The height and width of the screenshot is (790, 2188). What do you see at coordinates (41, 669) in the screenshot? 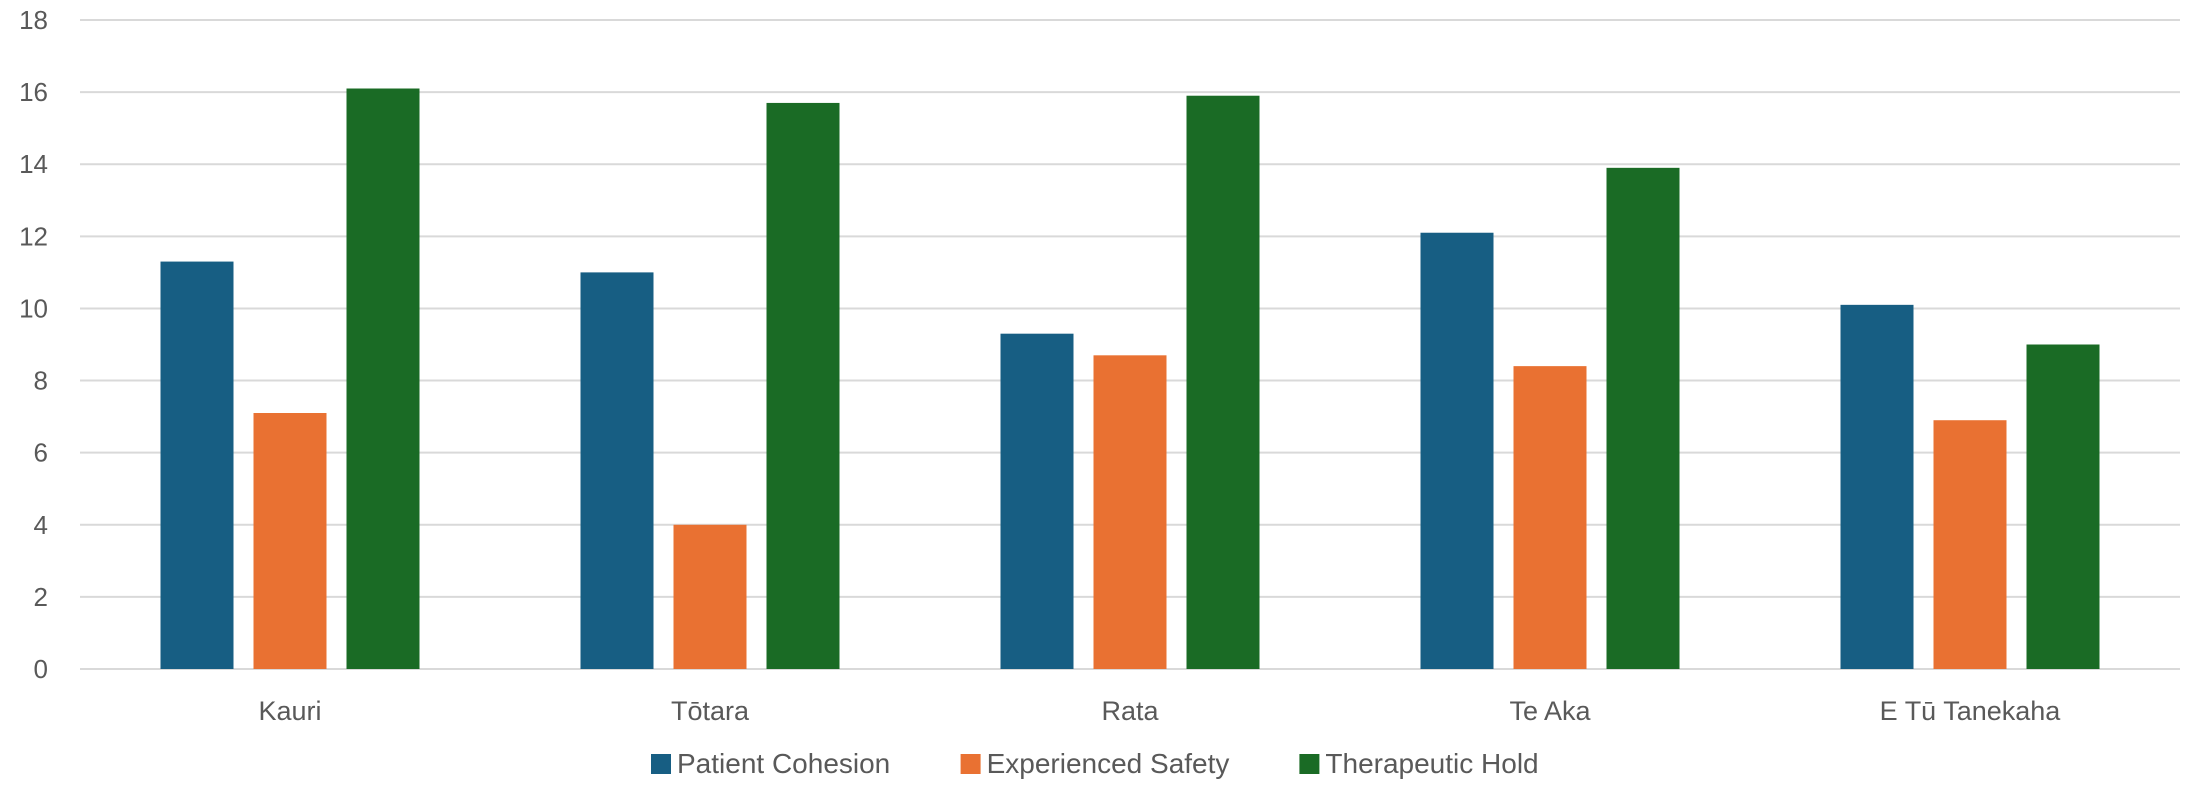
I see `y-tick-label: 0` at bounding box center [41, 669].